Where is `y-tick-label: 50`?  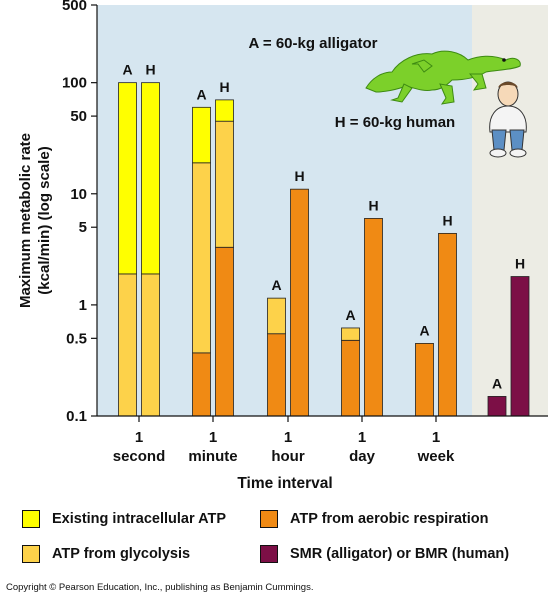
y-tick-label: 50 is located at coordinates (78, 116).